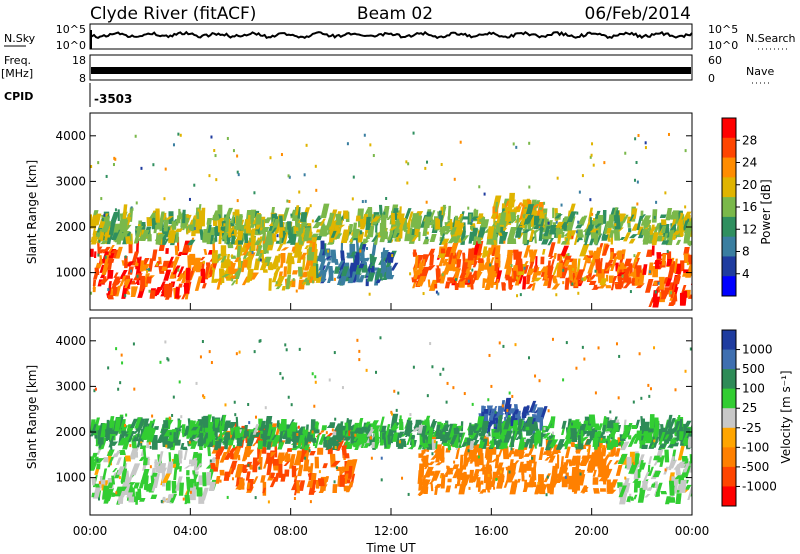 The width and height of the screenshot is (800, 554). What do you see at coordinates (391, 531) in the screenshot?
I see `x-tick-label: 12:00` at bounding box center [391, 531].